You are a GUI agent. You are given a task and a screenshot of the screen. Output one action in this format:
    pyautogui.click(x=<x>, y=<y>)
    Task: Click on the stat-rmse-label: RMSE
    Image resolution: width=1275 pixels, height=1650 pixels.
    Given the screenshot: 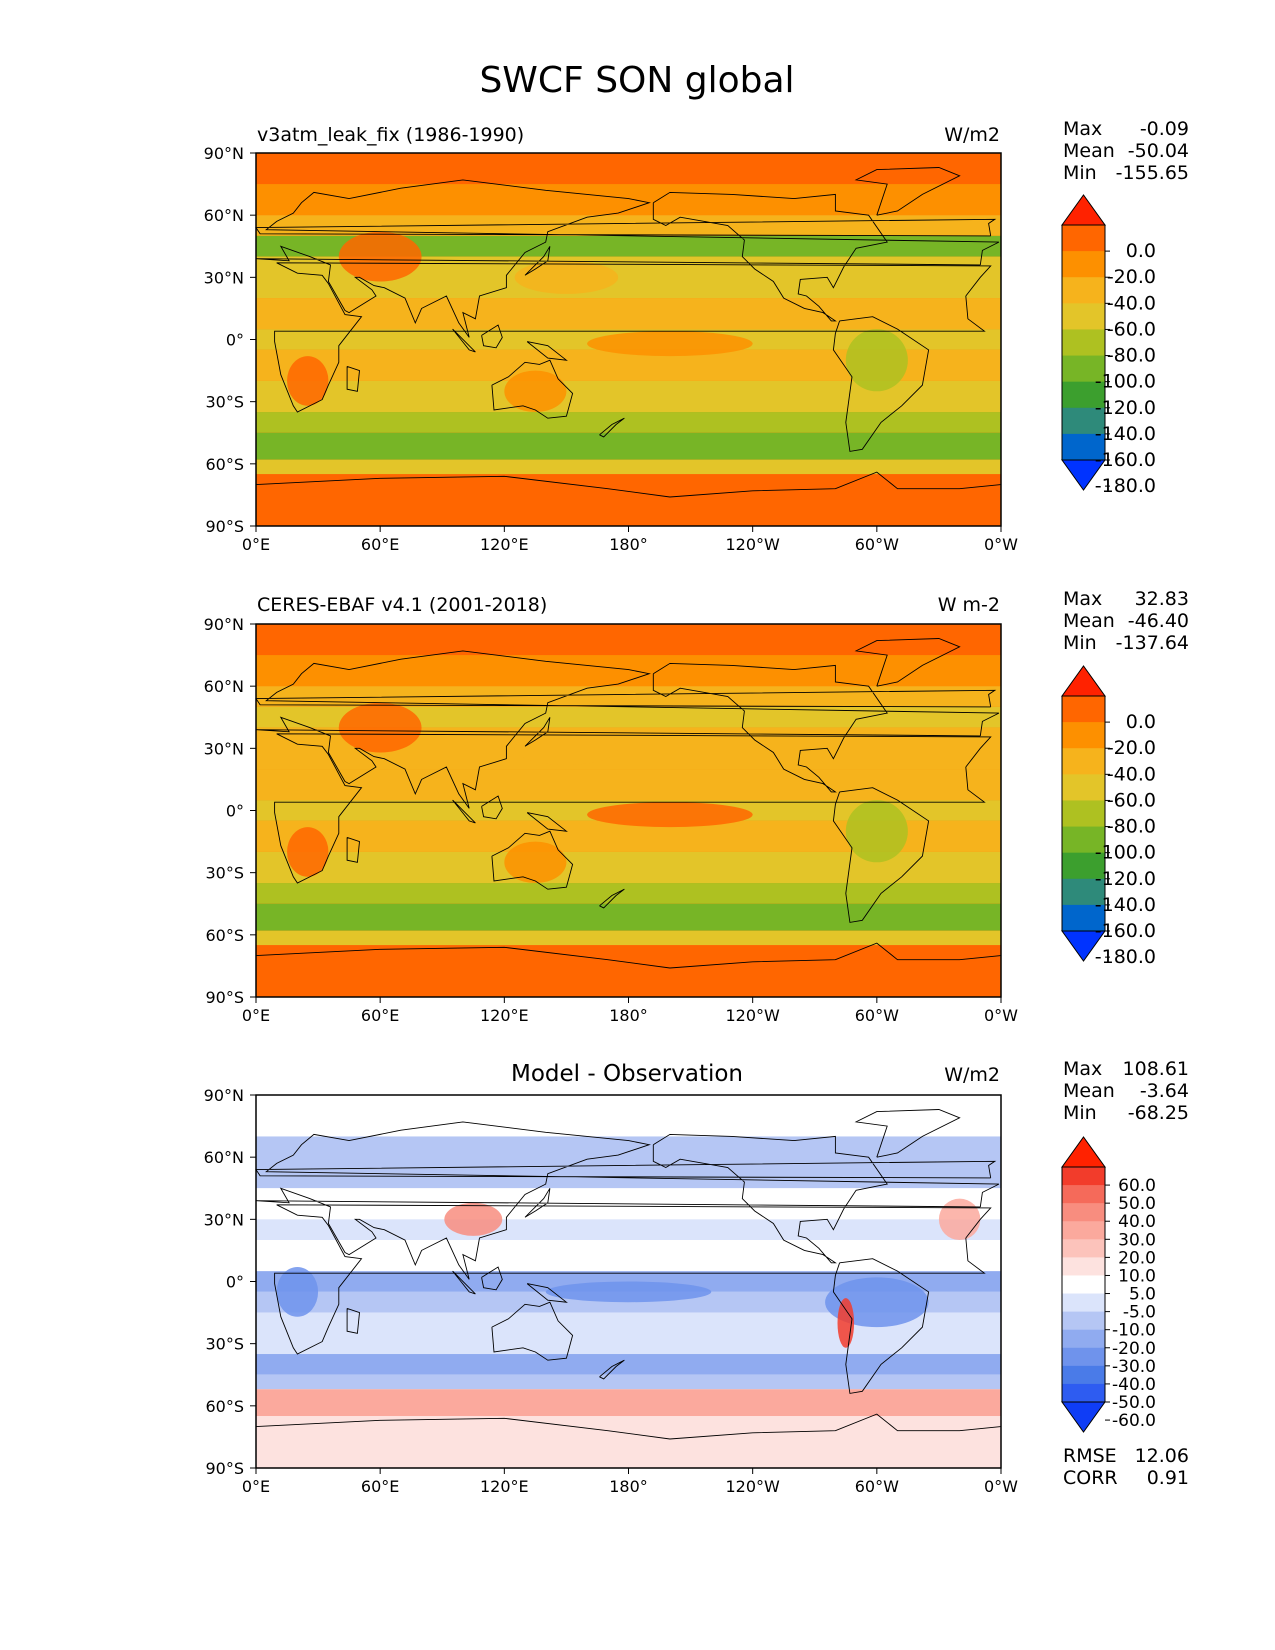 What is the action you would take?
    pyautogui.click(x=1090, y=1456)
    